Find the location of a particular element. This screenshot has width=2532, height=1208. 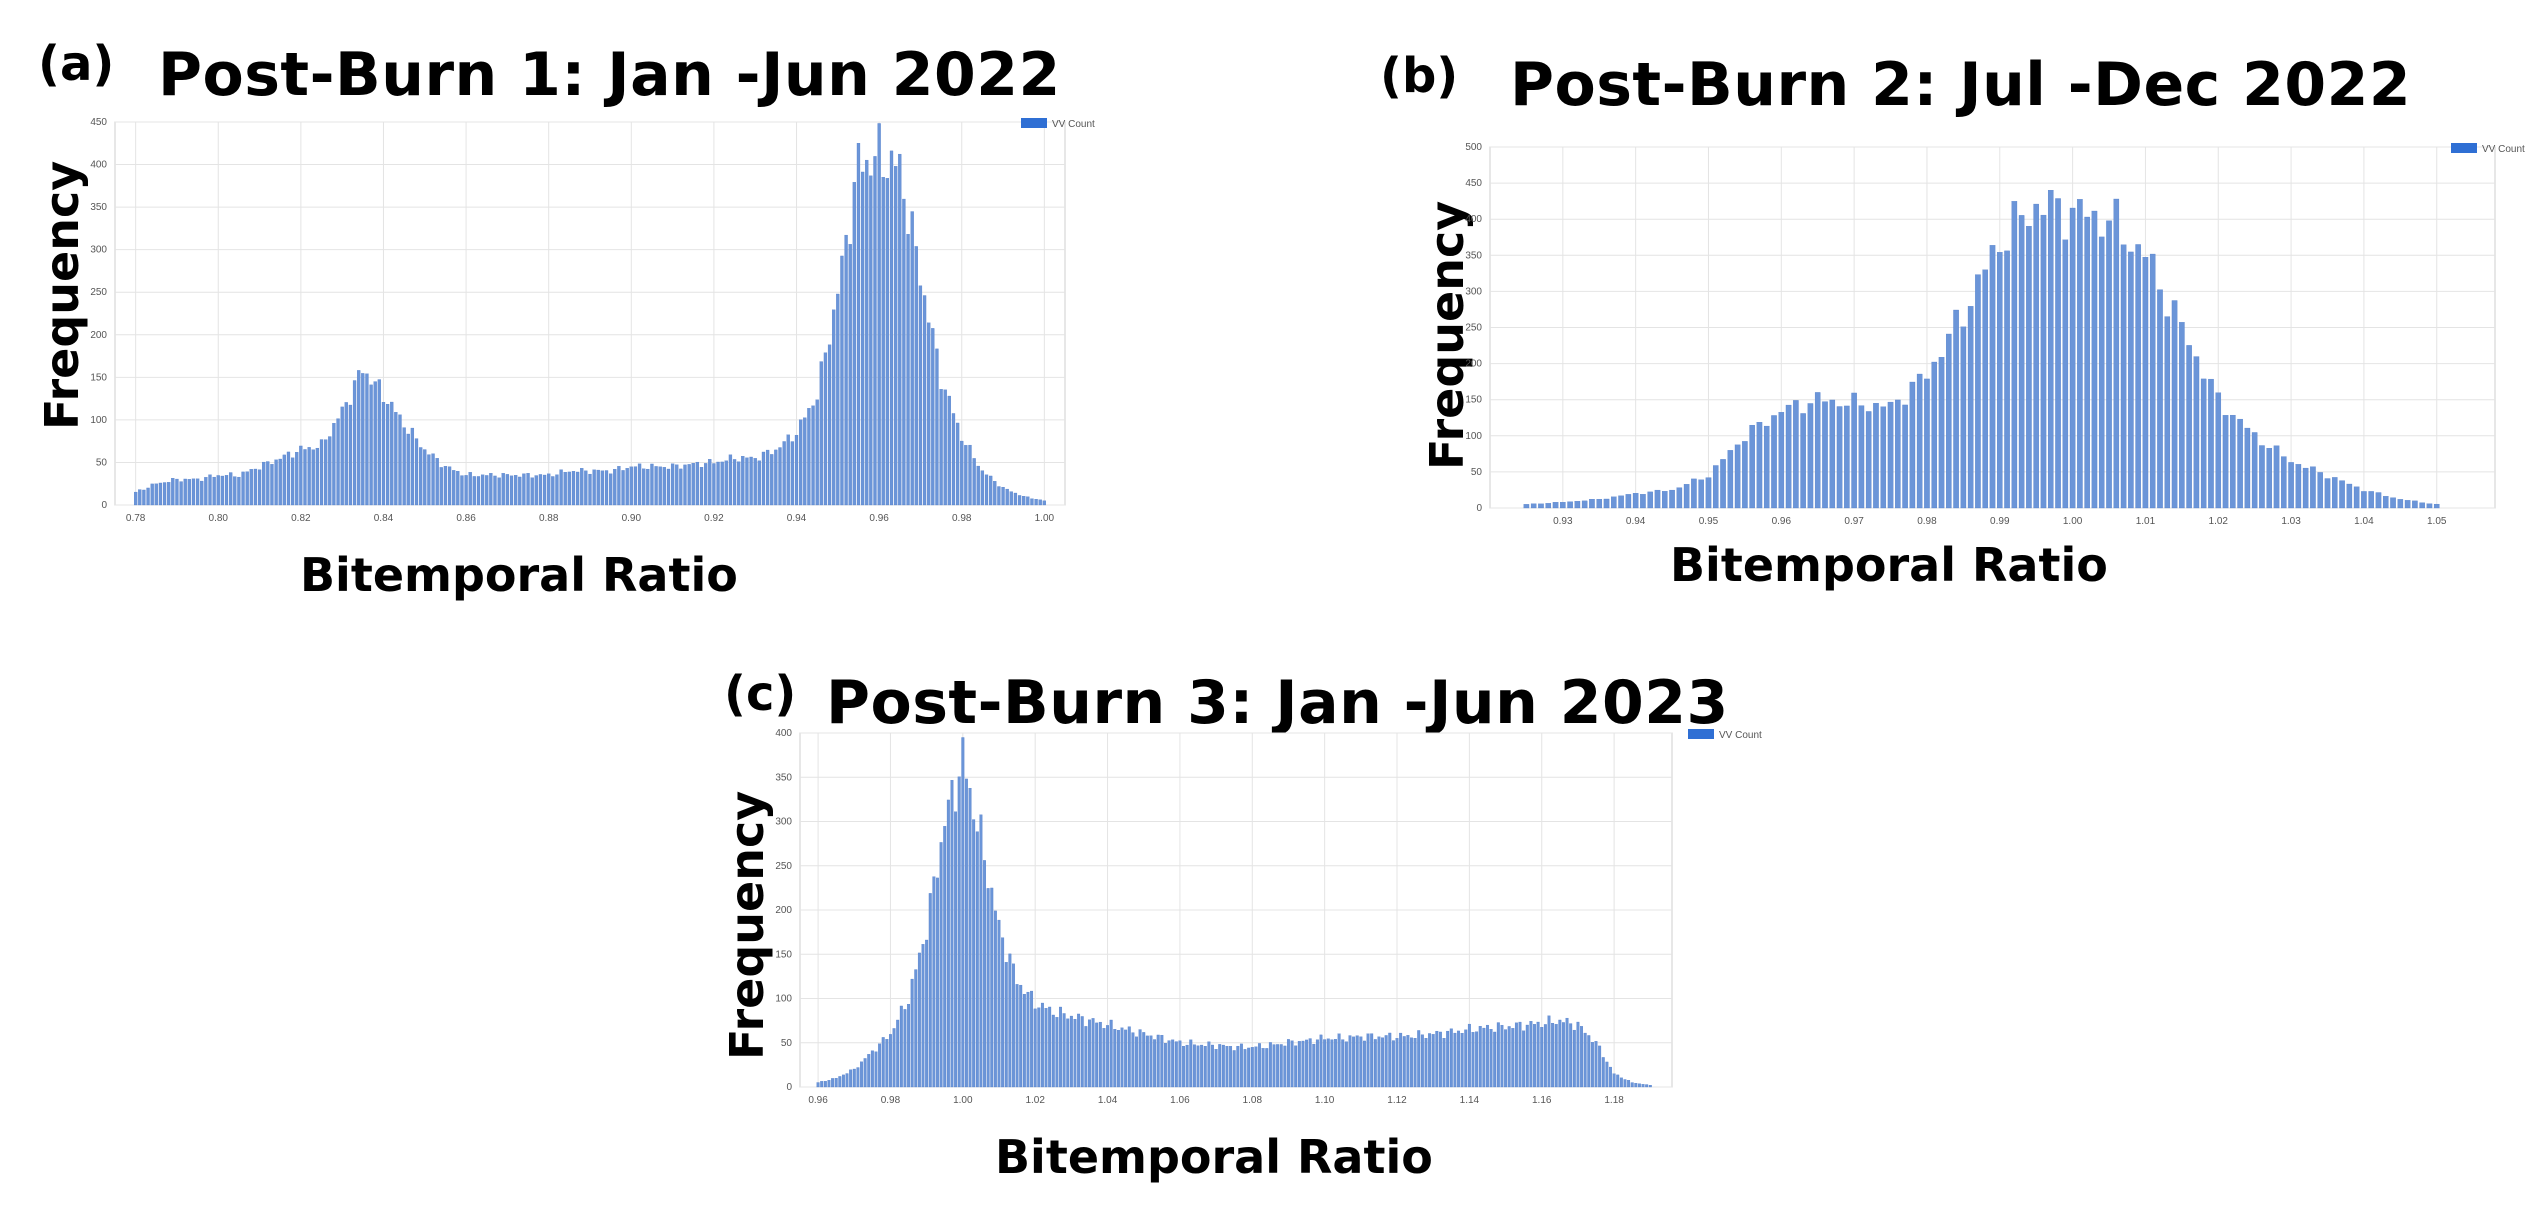

x-tick-label: 1.01 is located at coordinates (2146, 521).